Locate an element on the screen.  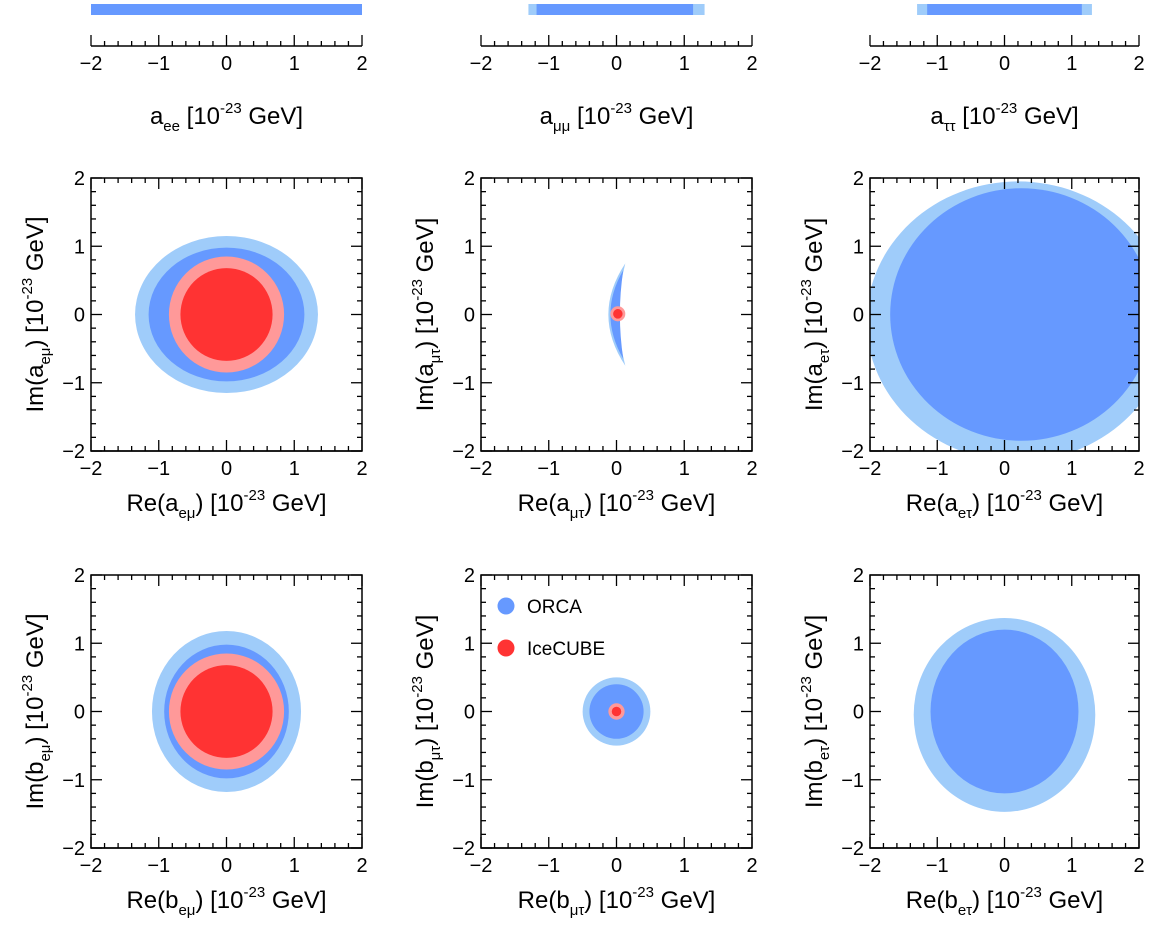
legend-label-orca: ORCA is located at coordinates (554, 607).